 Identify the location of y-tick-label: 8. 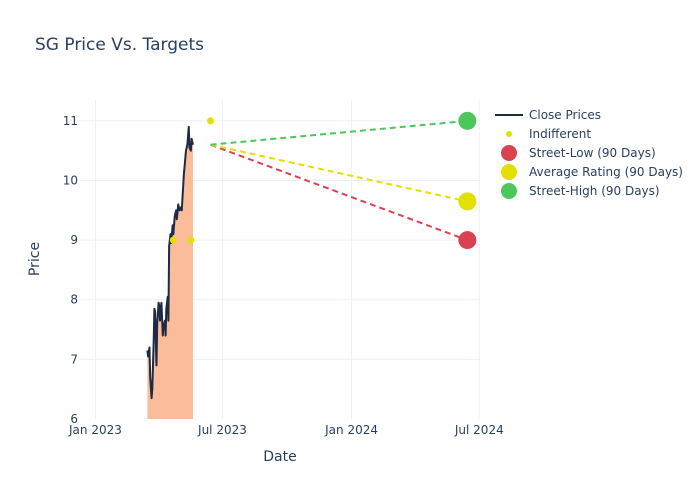
(74, 300).